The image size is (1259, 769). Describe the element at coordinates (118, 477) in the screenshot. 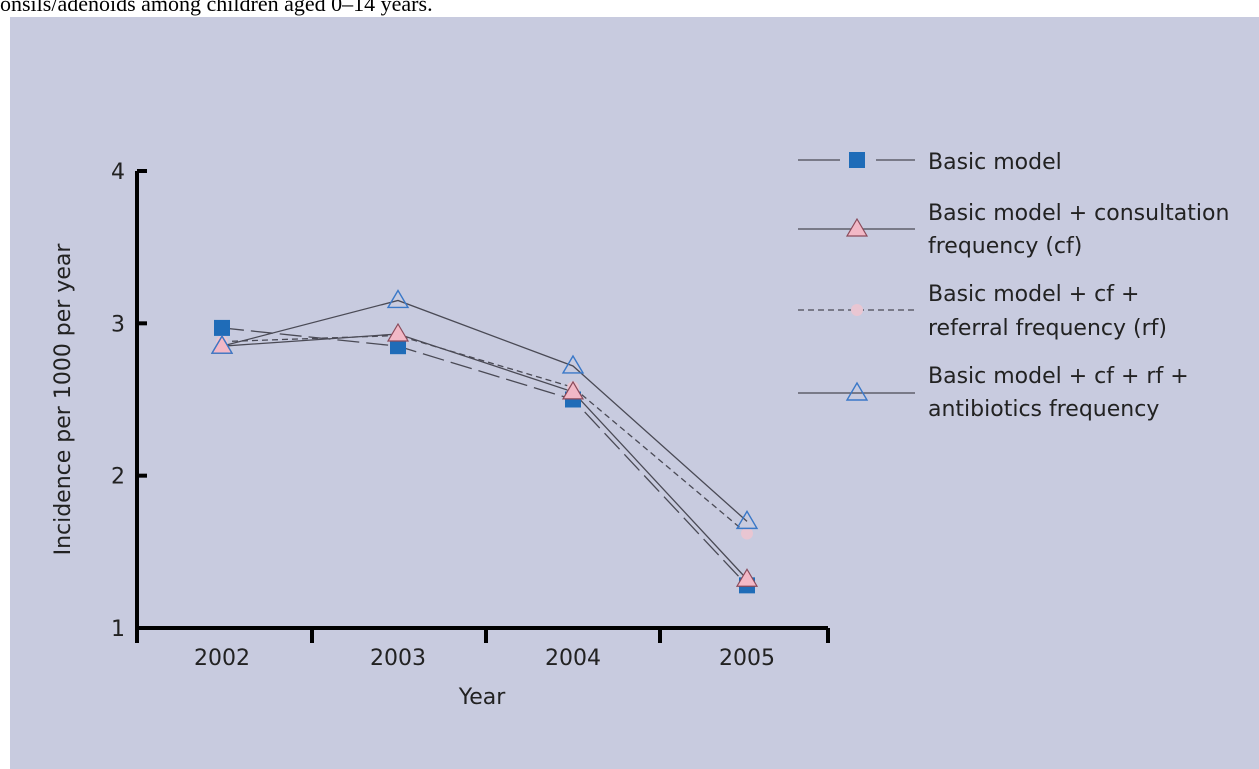

I see `y-tick-label: 2` at that location.